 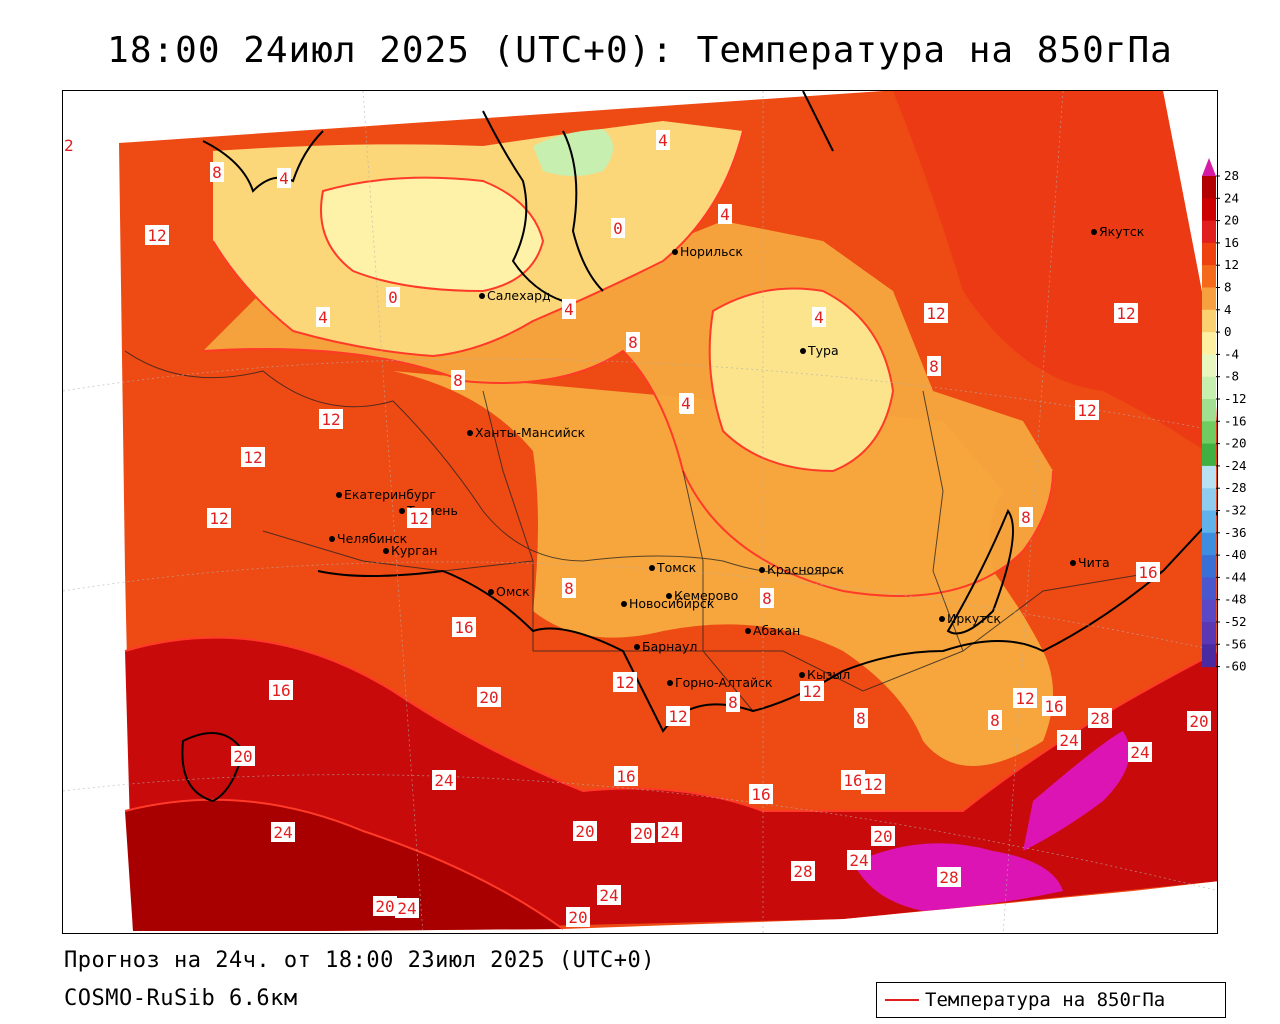 I want to click on city-19: Иркутск, so click(x=970, y=618).